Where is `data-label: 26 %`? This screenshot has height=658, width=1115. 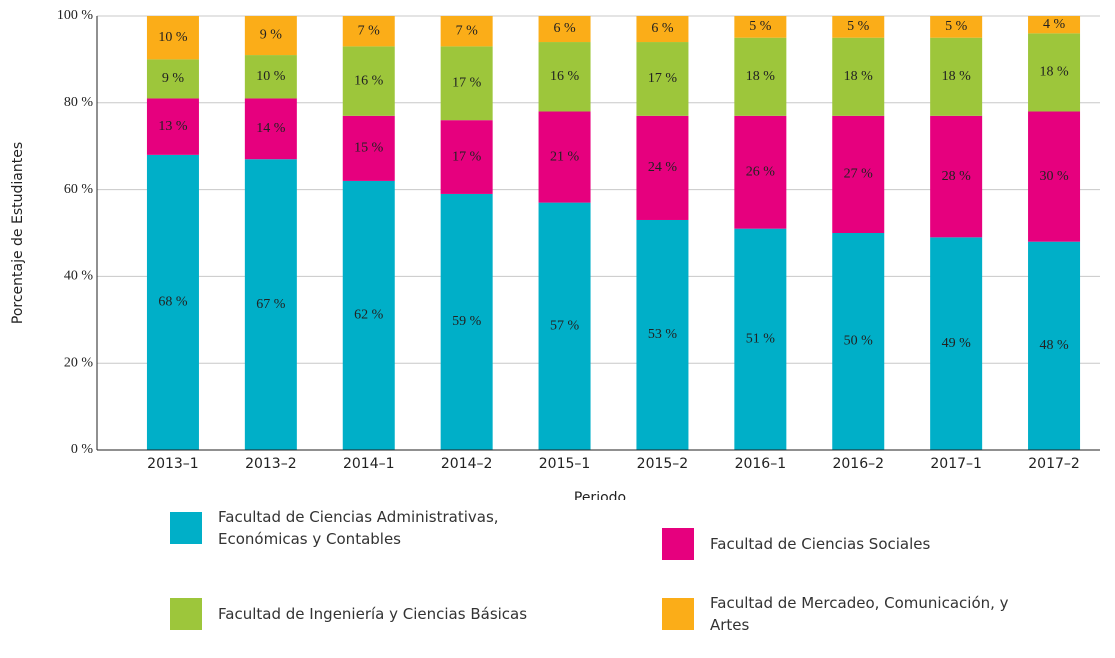
data-label: 26 % is located at coordinates (761, 171).